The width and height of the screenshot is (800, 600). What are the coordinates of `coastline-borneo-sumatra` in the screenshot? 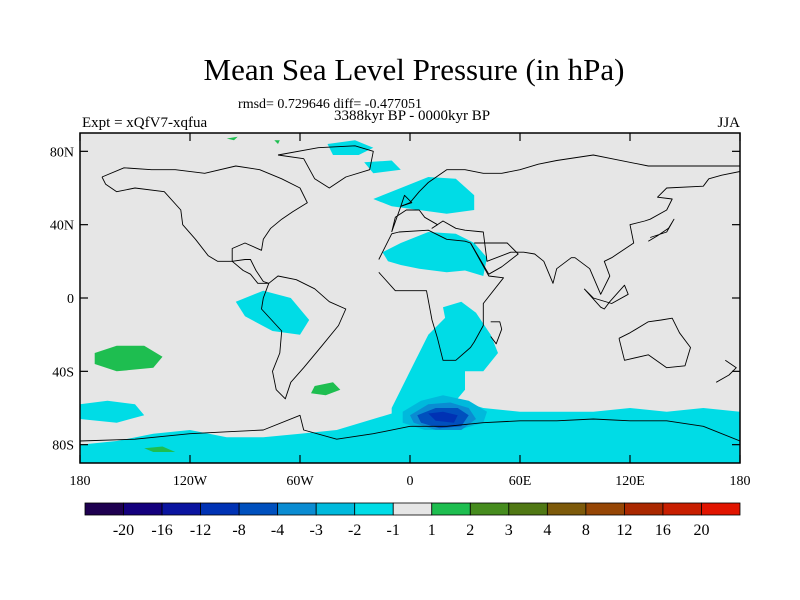 It's located at (606, 297).